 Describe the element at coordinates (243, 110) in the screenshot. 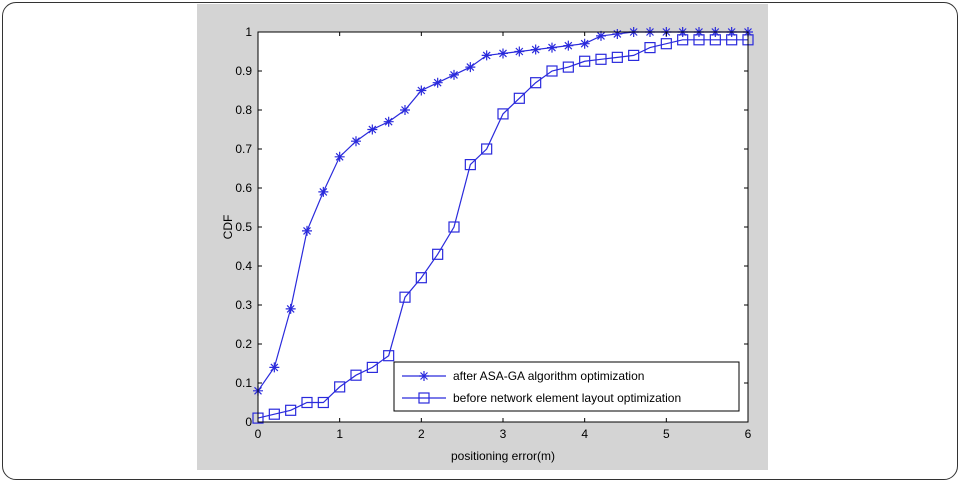

I see `y-tick-label: 0.8` at that location.